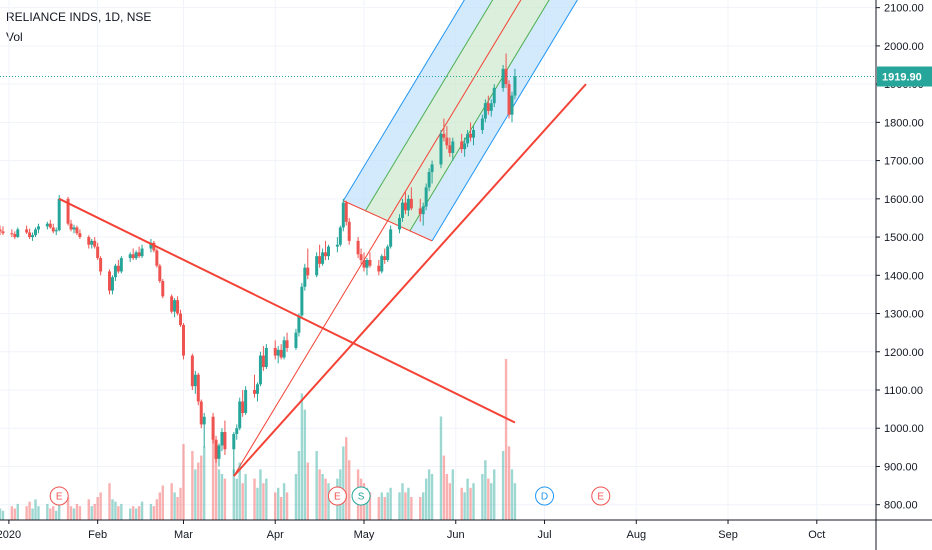 The height and width of the screenshot is (550, 932). I want to click on time-tick-label: Jun, so click(456, 535).